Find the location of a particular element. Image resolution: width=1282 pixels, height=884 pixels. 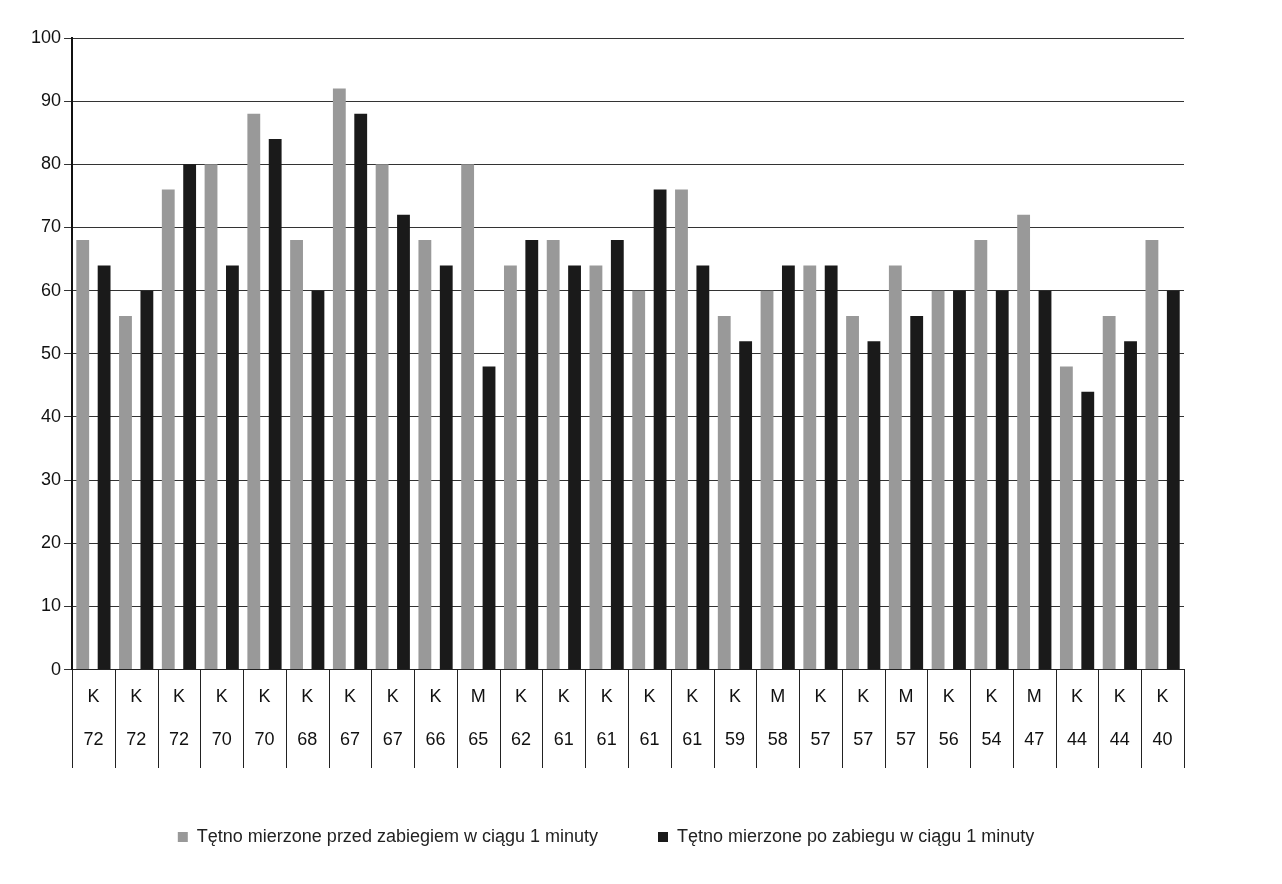

legend-label: Tętno mierzone po zabiegu w ciągu 1 minuty is located at coordinates (856, 835).